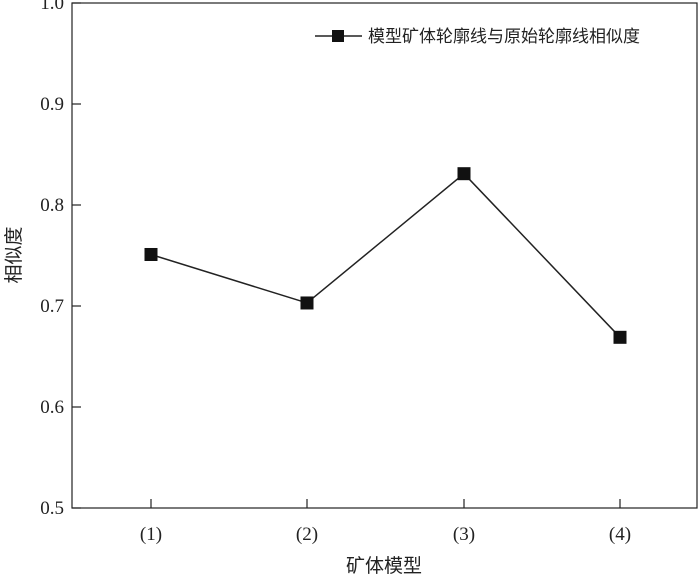 Image resolution: width=700 pixels, height=578 pixels. Describe the element at coordinates (52, 306) in the screenshot. I see `y-tick-label: 0.7` at that location.